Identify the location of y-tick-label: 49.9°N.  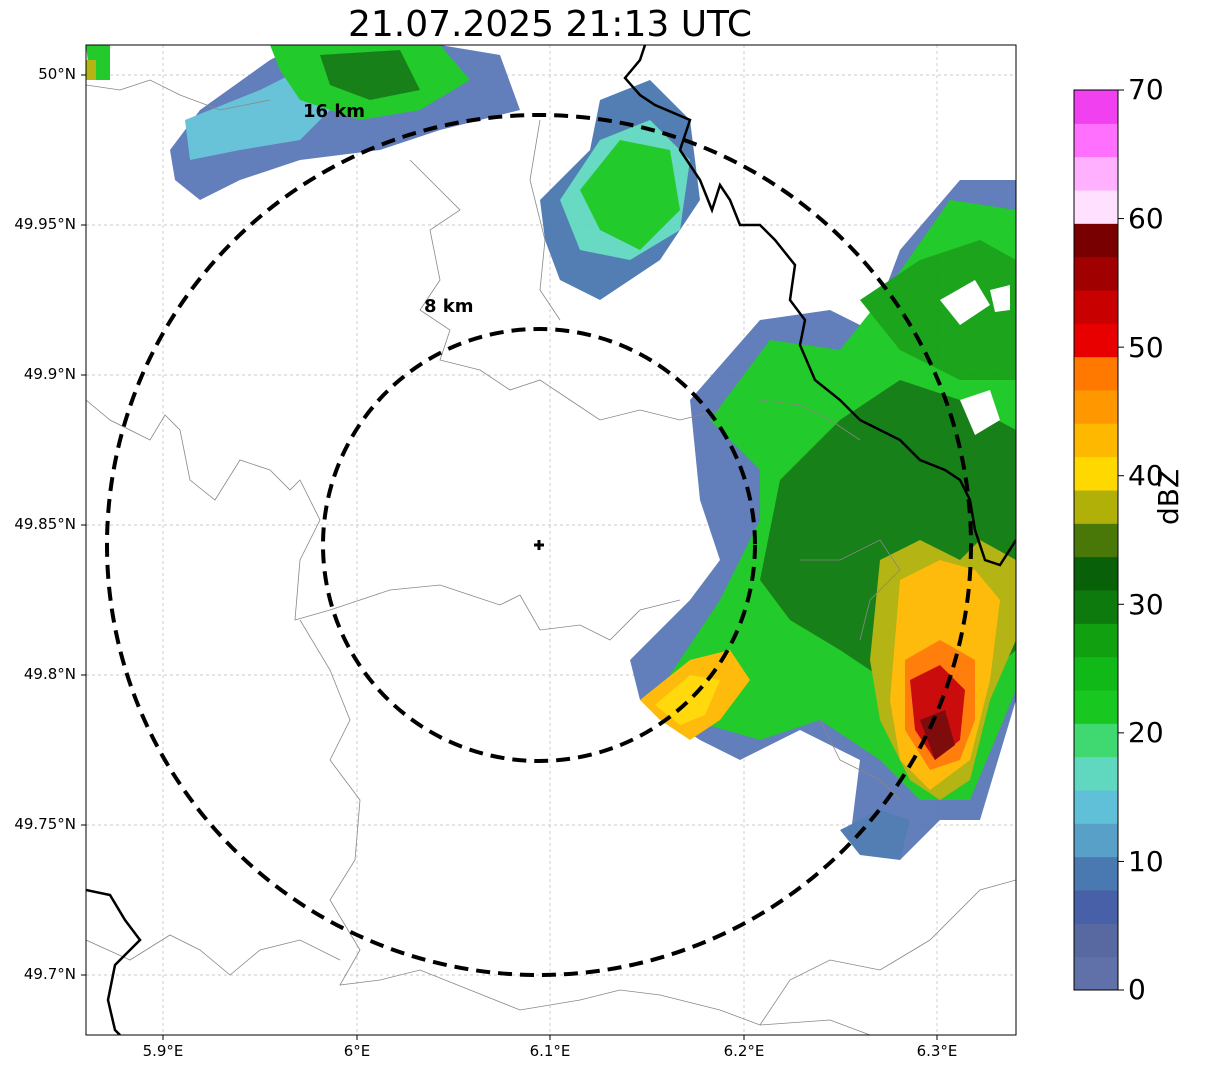
(49, 374).